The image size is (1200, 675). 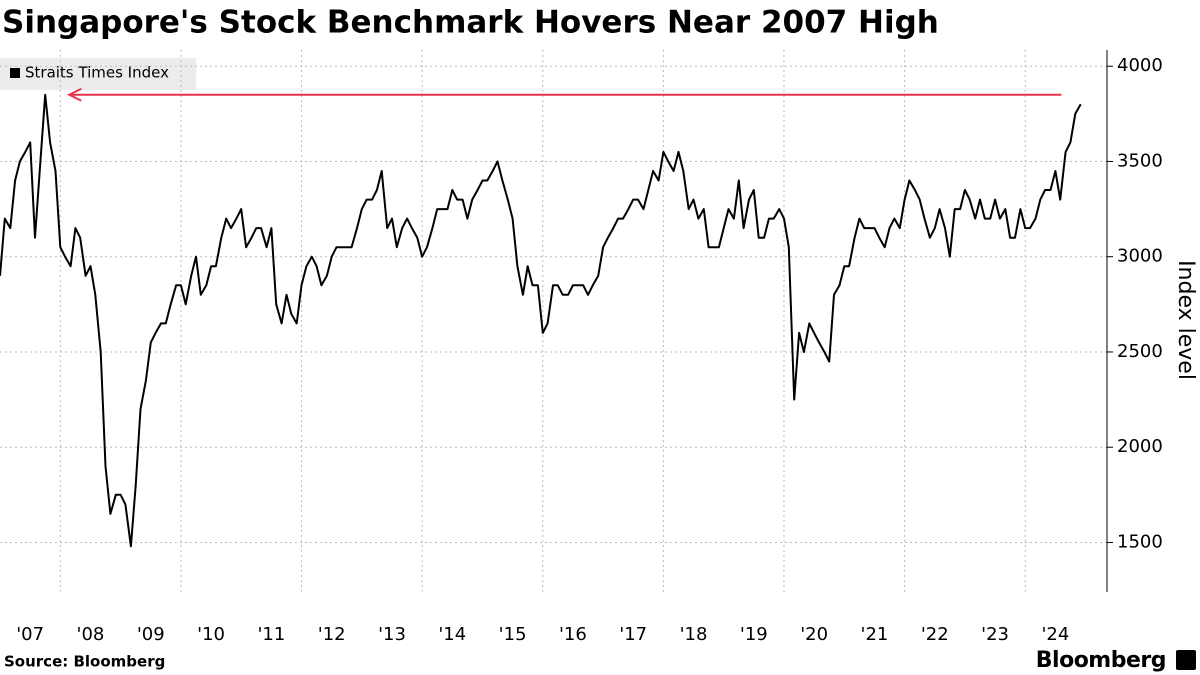 What do you see at coordinates (935, 634) in the screenshot?
I see `x-tick-label: '22` at bounding box center [935, 634].